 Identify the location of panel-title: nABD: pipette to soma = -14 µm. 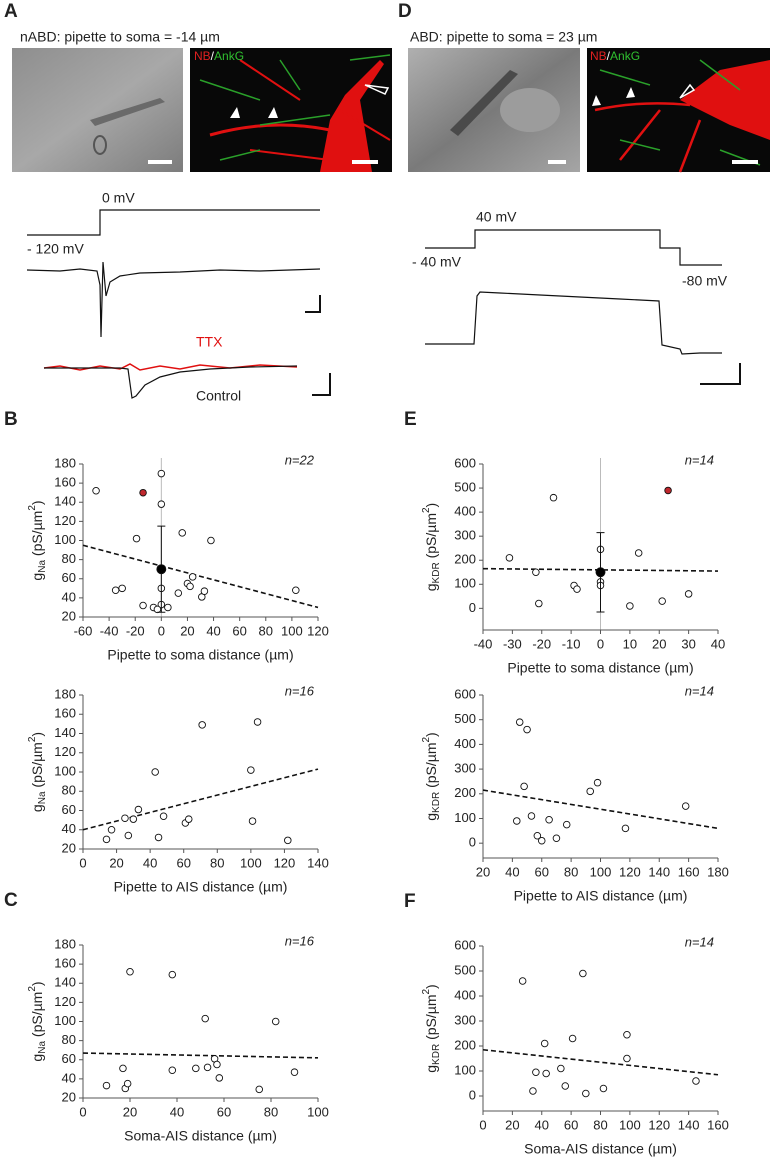
(120, 37).